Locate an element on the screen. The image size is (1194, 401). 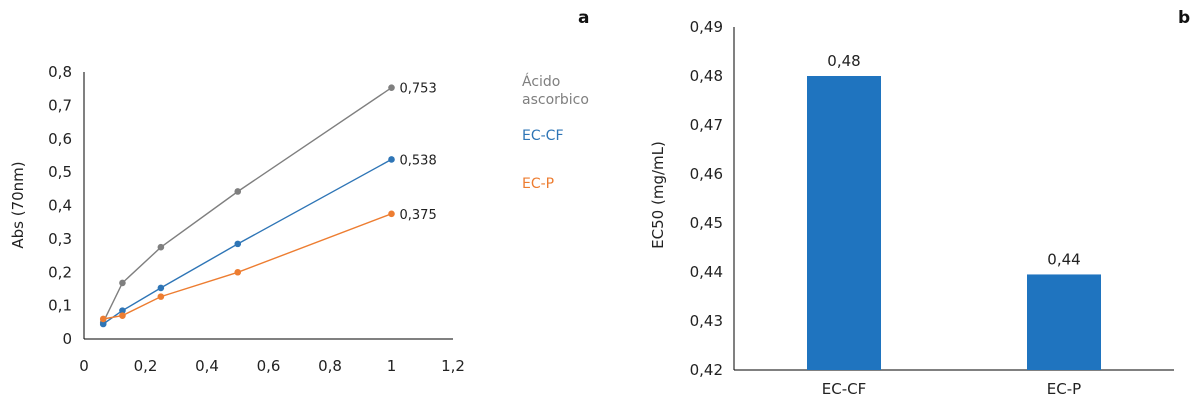
y-tick-label: 0,8 is located at coordinates (60, 72).